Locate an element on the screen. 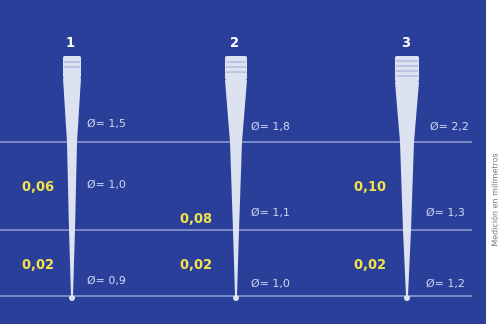 The width and height of the screenshot is (501, 324). instrument-1-diameter-lower: Ø= 0,9 is located at coordinates (106, 280).